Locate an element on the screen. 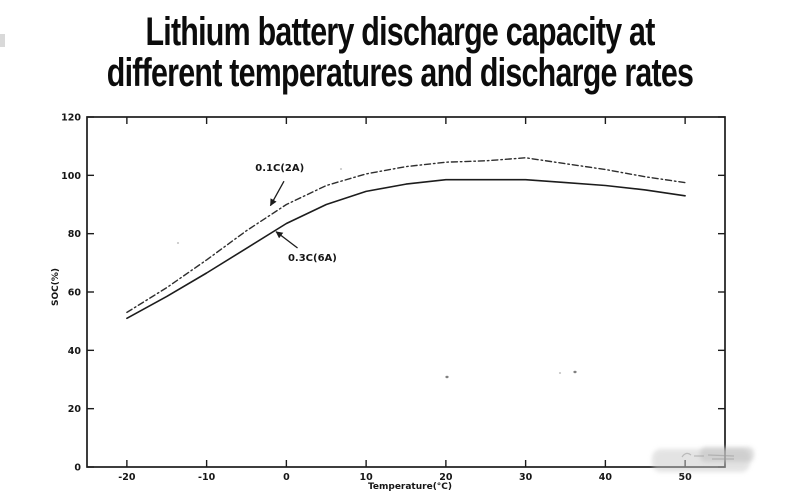 This screenshot has width=800, height=500. annotation-label: 0.3C(6A) is located at coordinates (312, 258).